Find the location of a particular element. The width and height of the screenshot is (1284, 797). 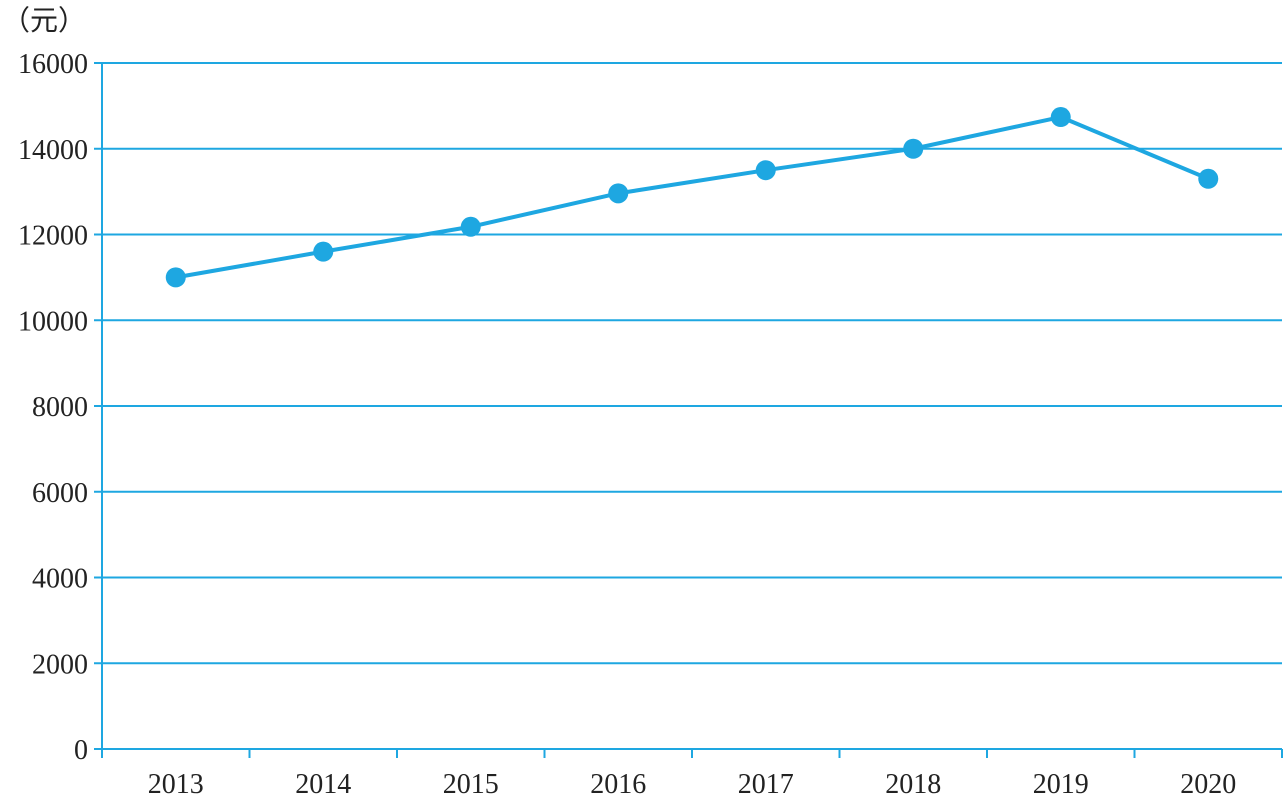

x-tick-label: 2018 is located at coordinates (913, 783).